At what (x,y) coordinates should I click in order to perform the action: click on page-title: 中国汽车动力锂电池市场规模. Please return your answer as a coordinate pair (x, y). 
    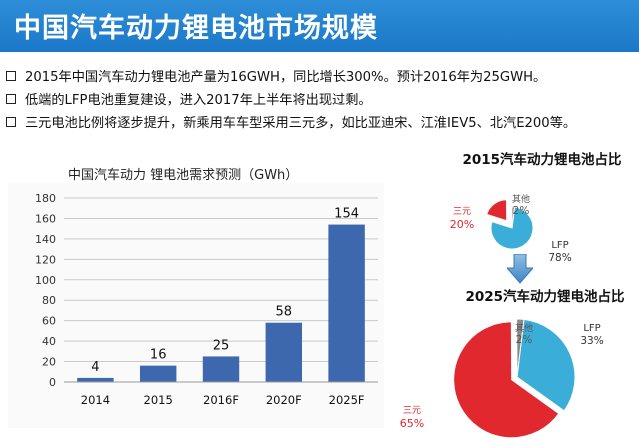
    Looking at the image, I should click on (196, 28).